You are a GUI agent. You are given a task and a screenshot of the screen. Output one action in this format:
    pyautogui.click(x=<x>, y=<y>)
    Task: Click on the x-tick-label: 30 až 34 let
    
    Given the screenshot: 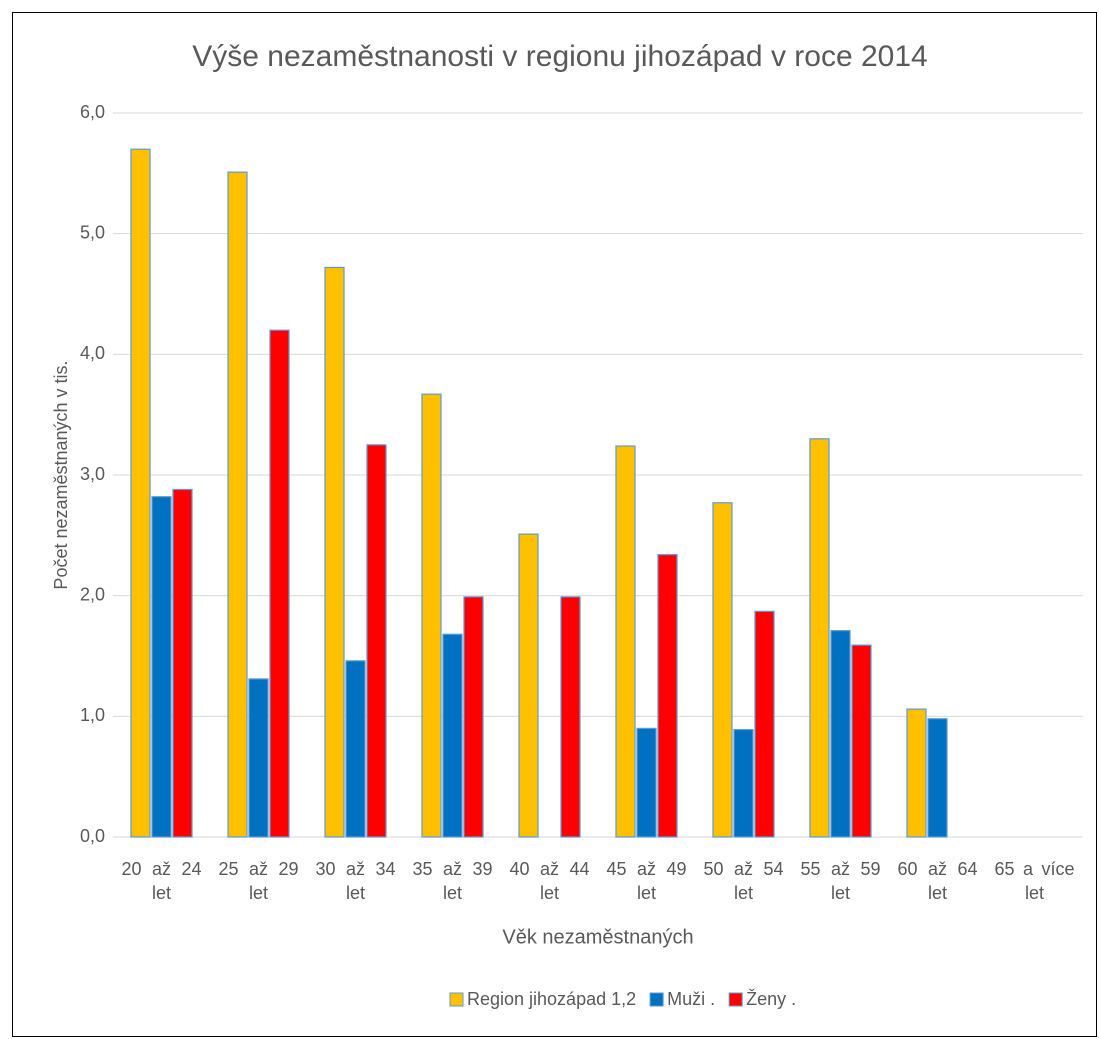 What is the action you would take?
    pyautogui.click(x=355, y=881)
    